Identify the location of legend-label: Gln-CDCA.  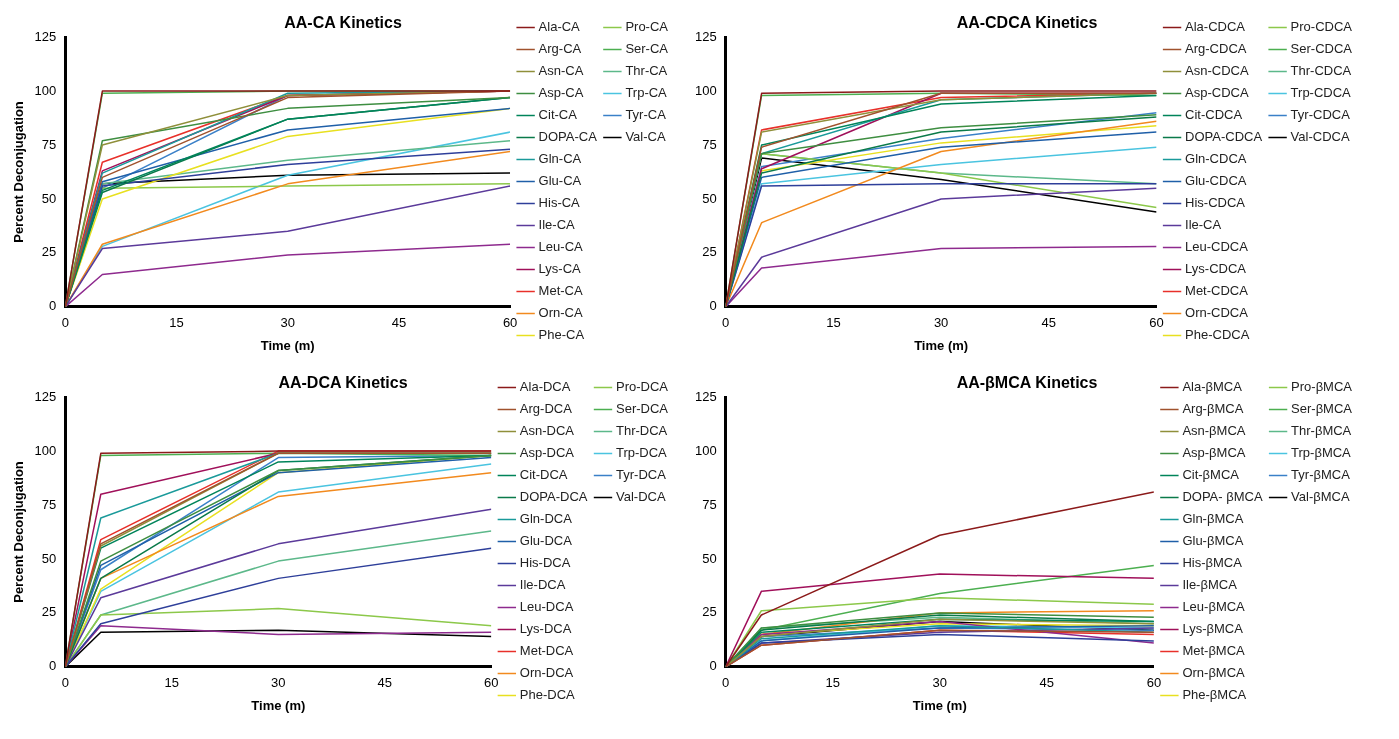
(1216, 159).